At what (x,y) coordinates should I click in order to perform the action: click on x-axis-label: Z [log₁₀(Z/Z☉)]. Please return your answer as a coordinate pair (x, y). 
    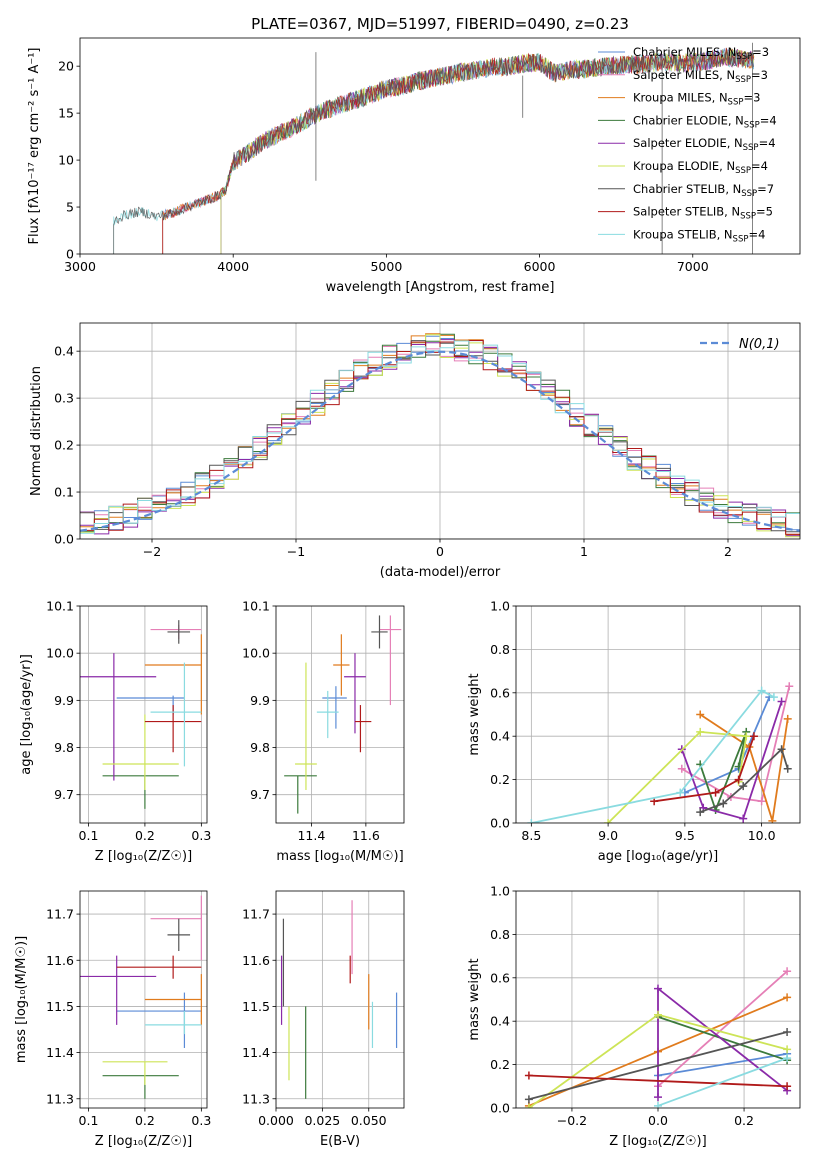
    Looking at the image, I should click on (143, 1141).